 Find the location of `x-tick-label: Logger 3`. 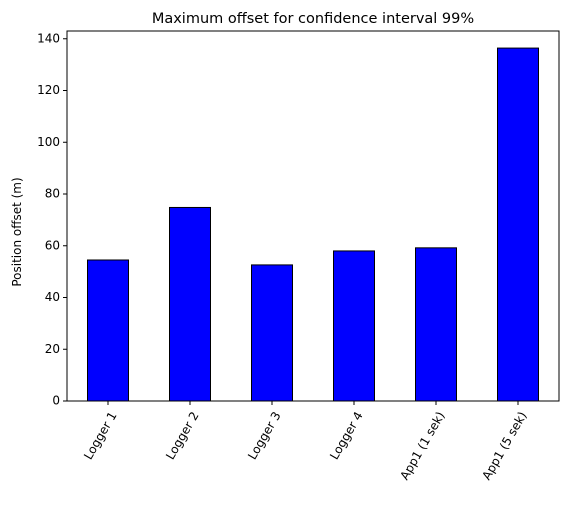

x-tick-label: Logger 3 is located at coordinates (264, 435).